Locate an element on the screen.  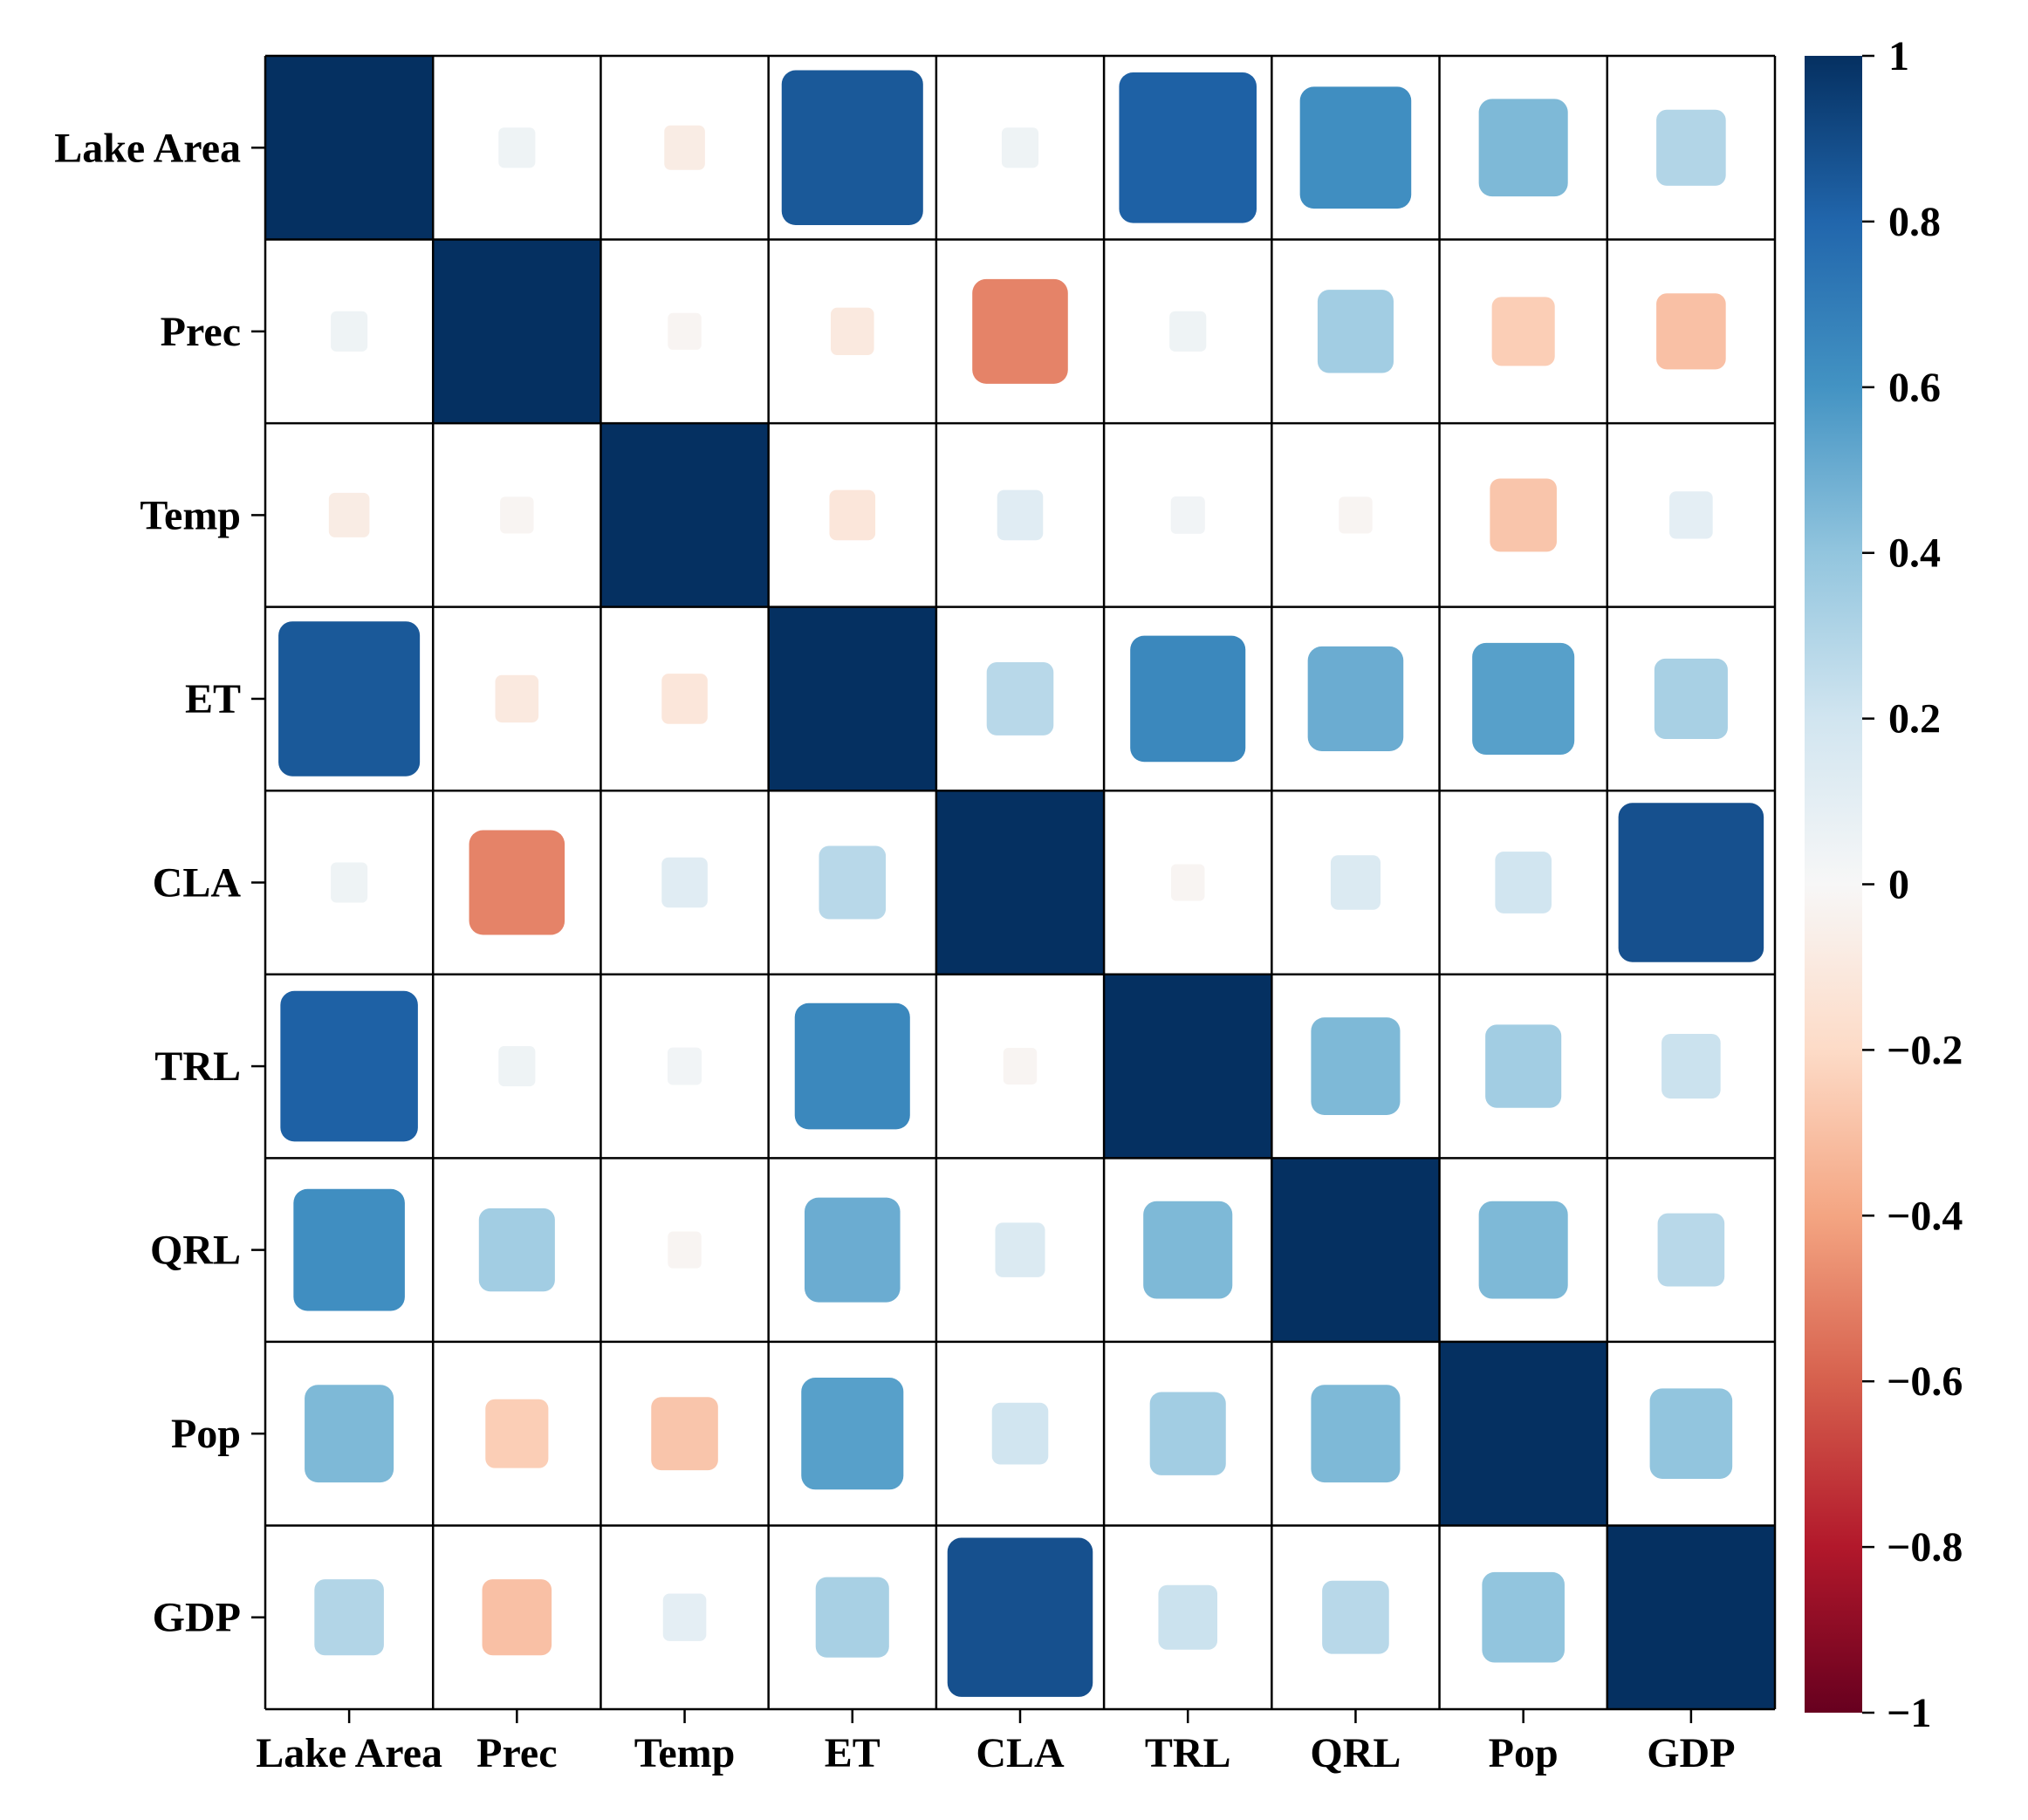
y-tick-label: Pop is located at coordinates (206, 1434).